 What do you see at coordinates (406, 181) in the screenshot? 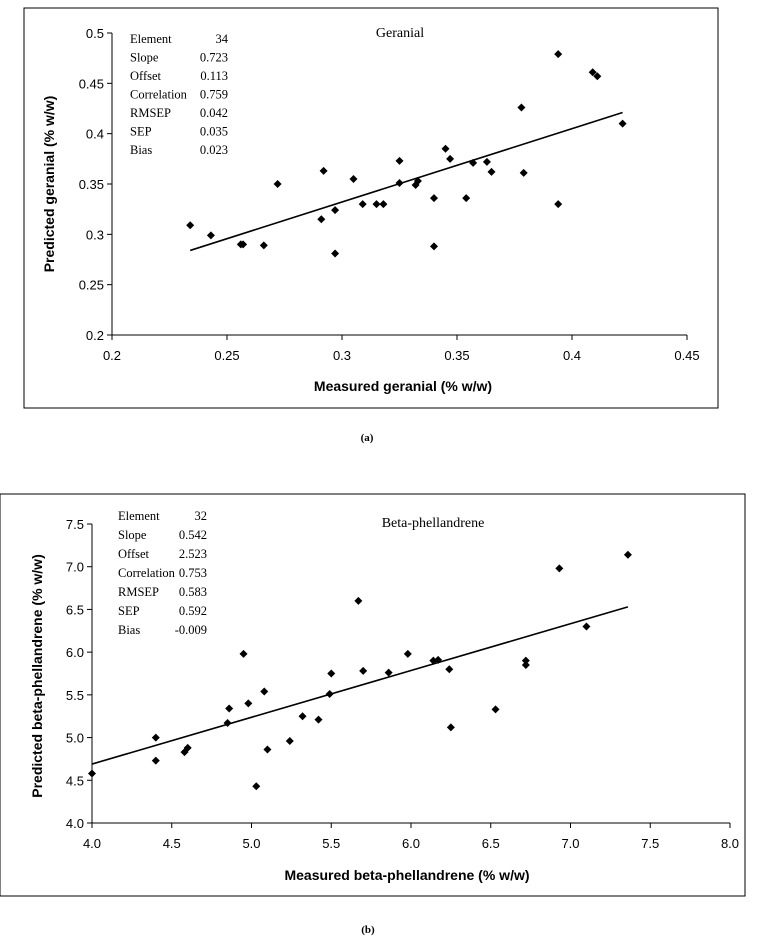
I see `regression-line` at bounding box center [406, 181].